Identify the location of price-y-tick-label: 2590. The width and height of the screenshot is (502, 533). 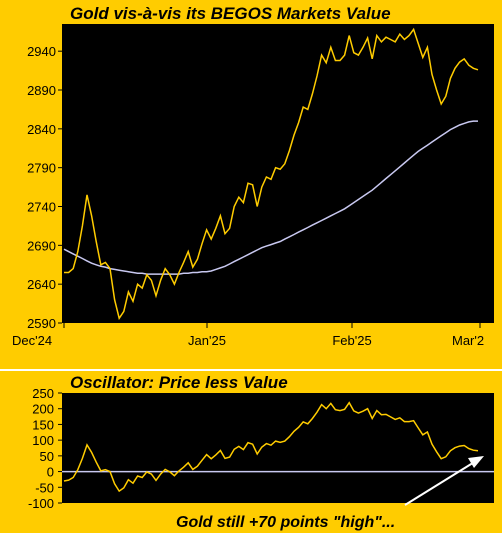
(41, 323).